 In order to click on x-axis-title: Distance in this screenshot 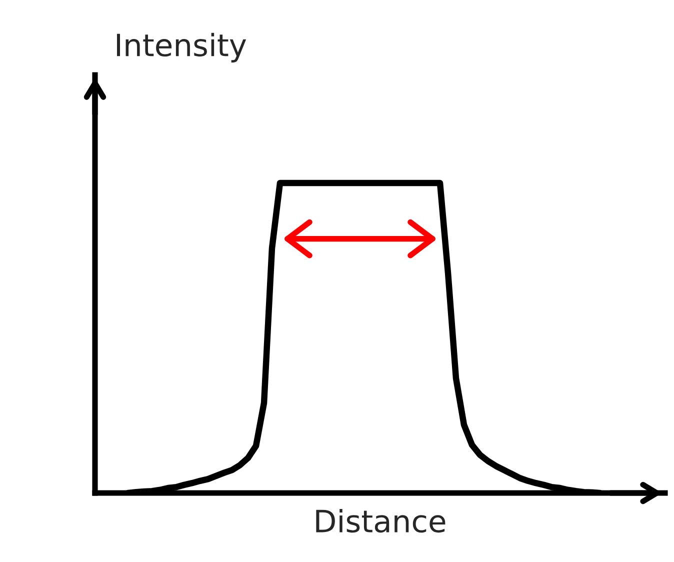, I will do `click(381, 520)`.